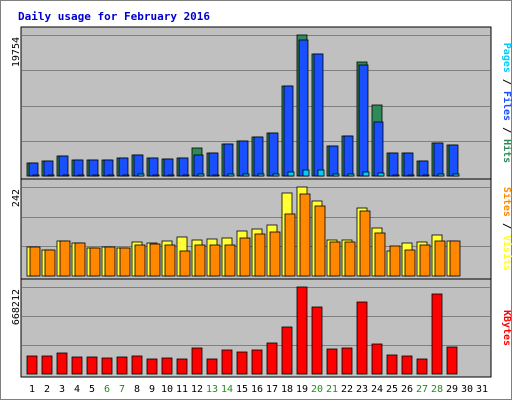  I want to click on legend-entry: Files, so click(506, 106).